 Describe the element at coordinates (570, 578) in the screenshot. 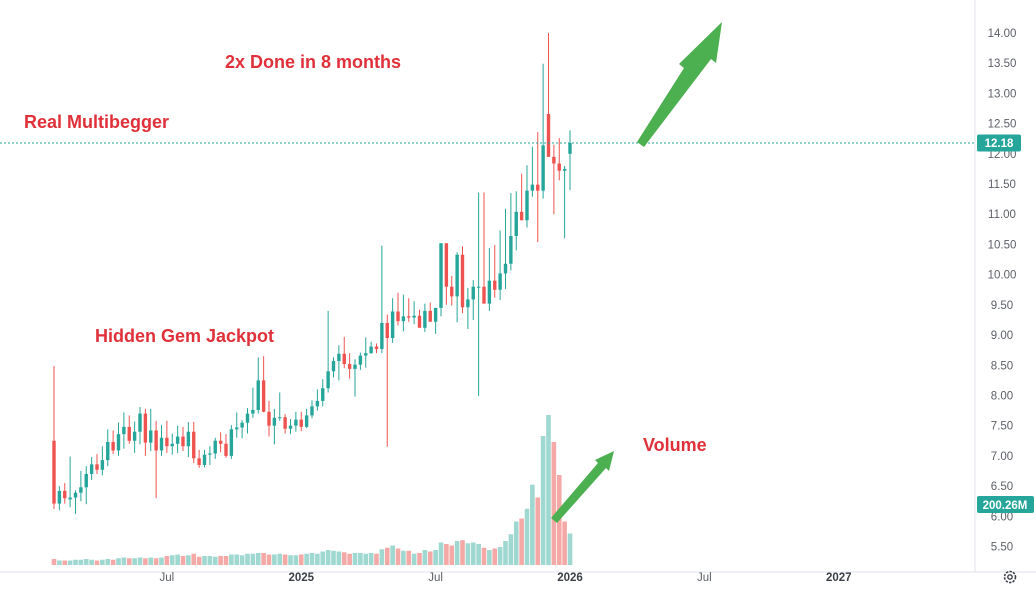

I see `time-tick-label: 2026` at that location.